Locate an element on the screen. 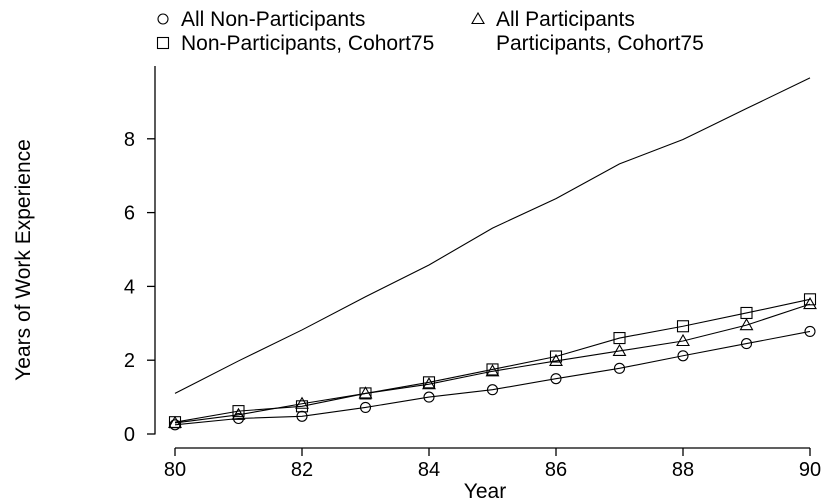  series-line is located at coordinates (492, 378).